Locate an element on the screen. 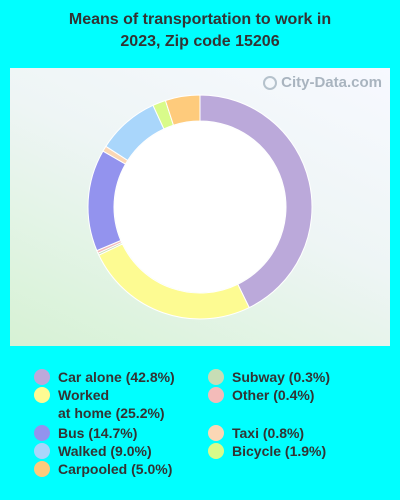 The height and width of the screenshot is (500, 400). legend-label: Car alone (42.8%) is located at coordinates (116, 377).